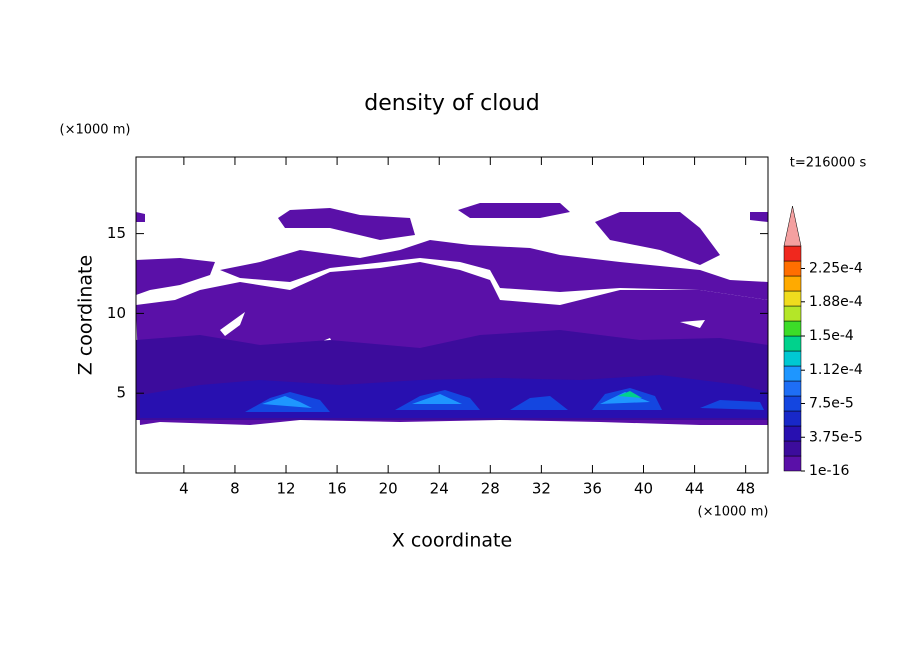  Describe the element at coordinates (831, 336) in the screenshot. I see `colorbar-tick-label: 1.5e-4` at that location.